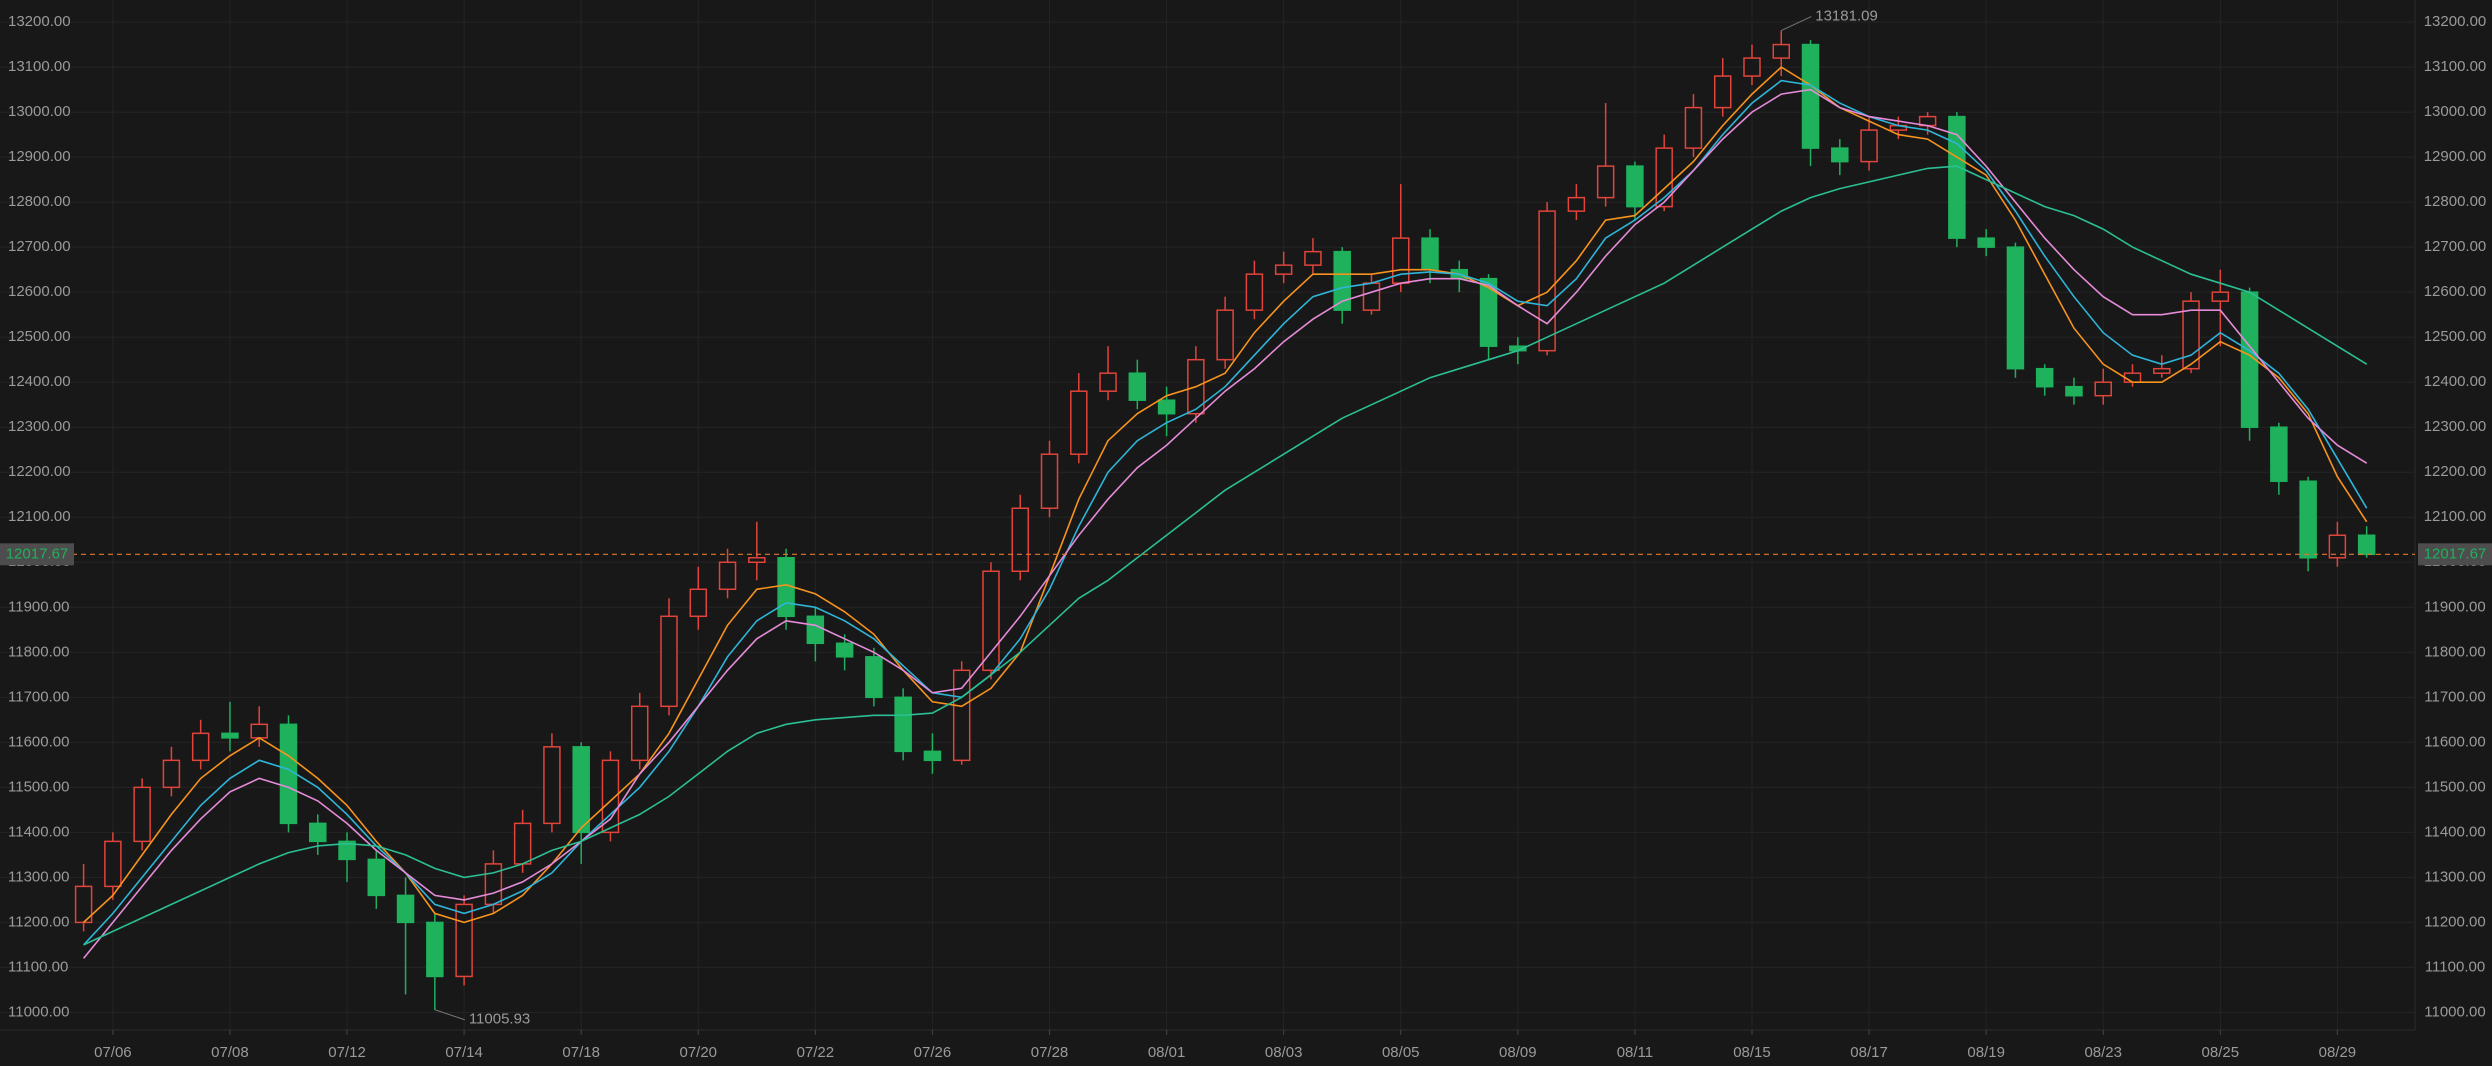 The image size is (2492, 1066). I want to click on min-annotation-line, so click(449, 1015).